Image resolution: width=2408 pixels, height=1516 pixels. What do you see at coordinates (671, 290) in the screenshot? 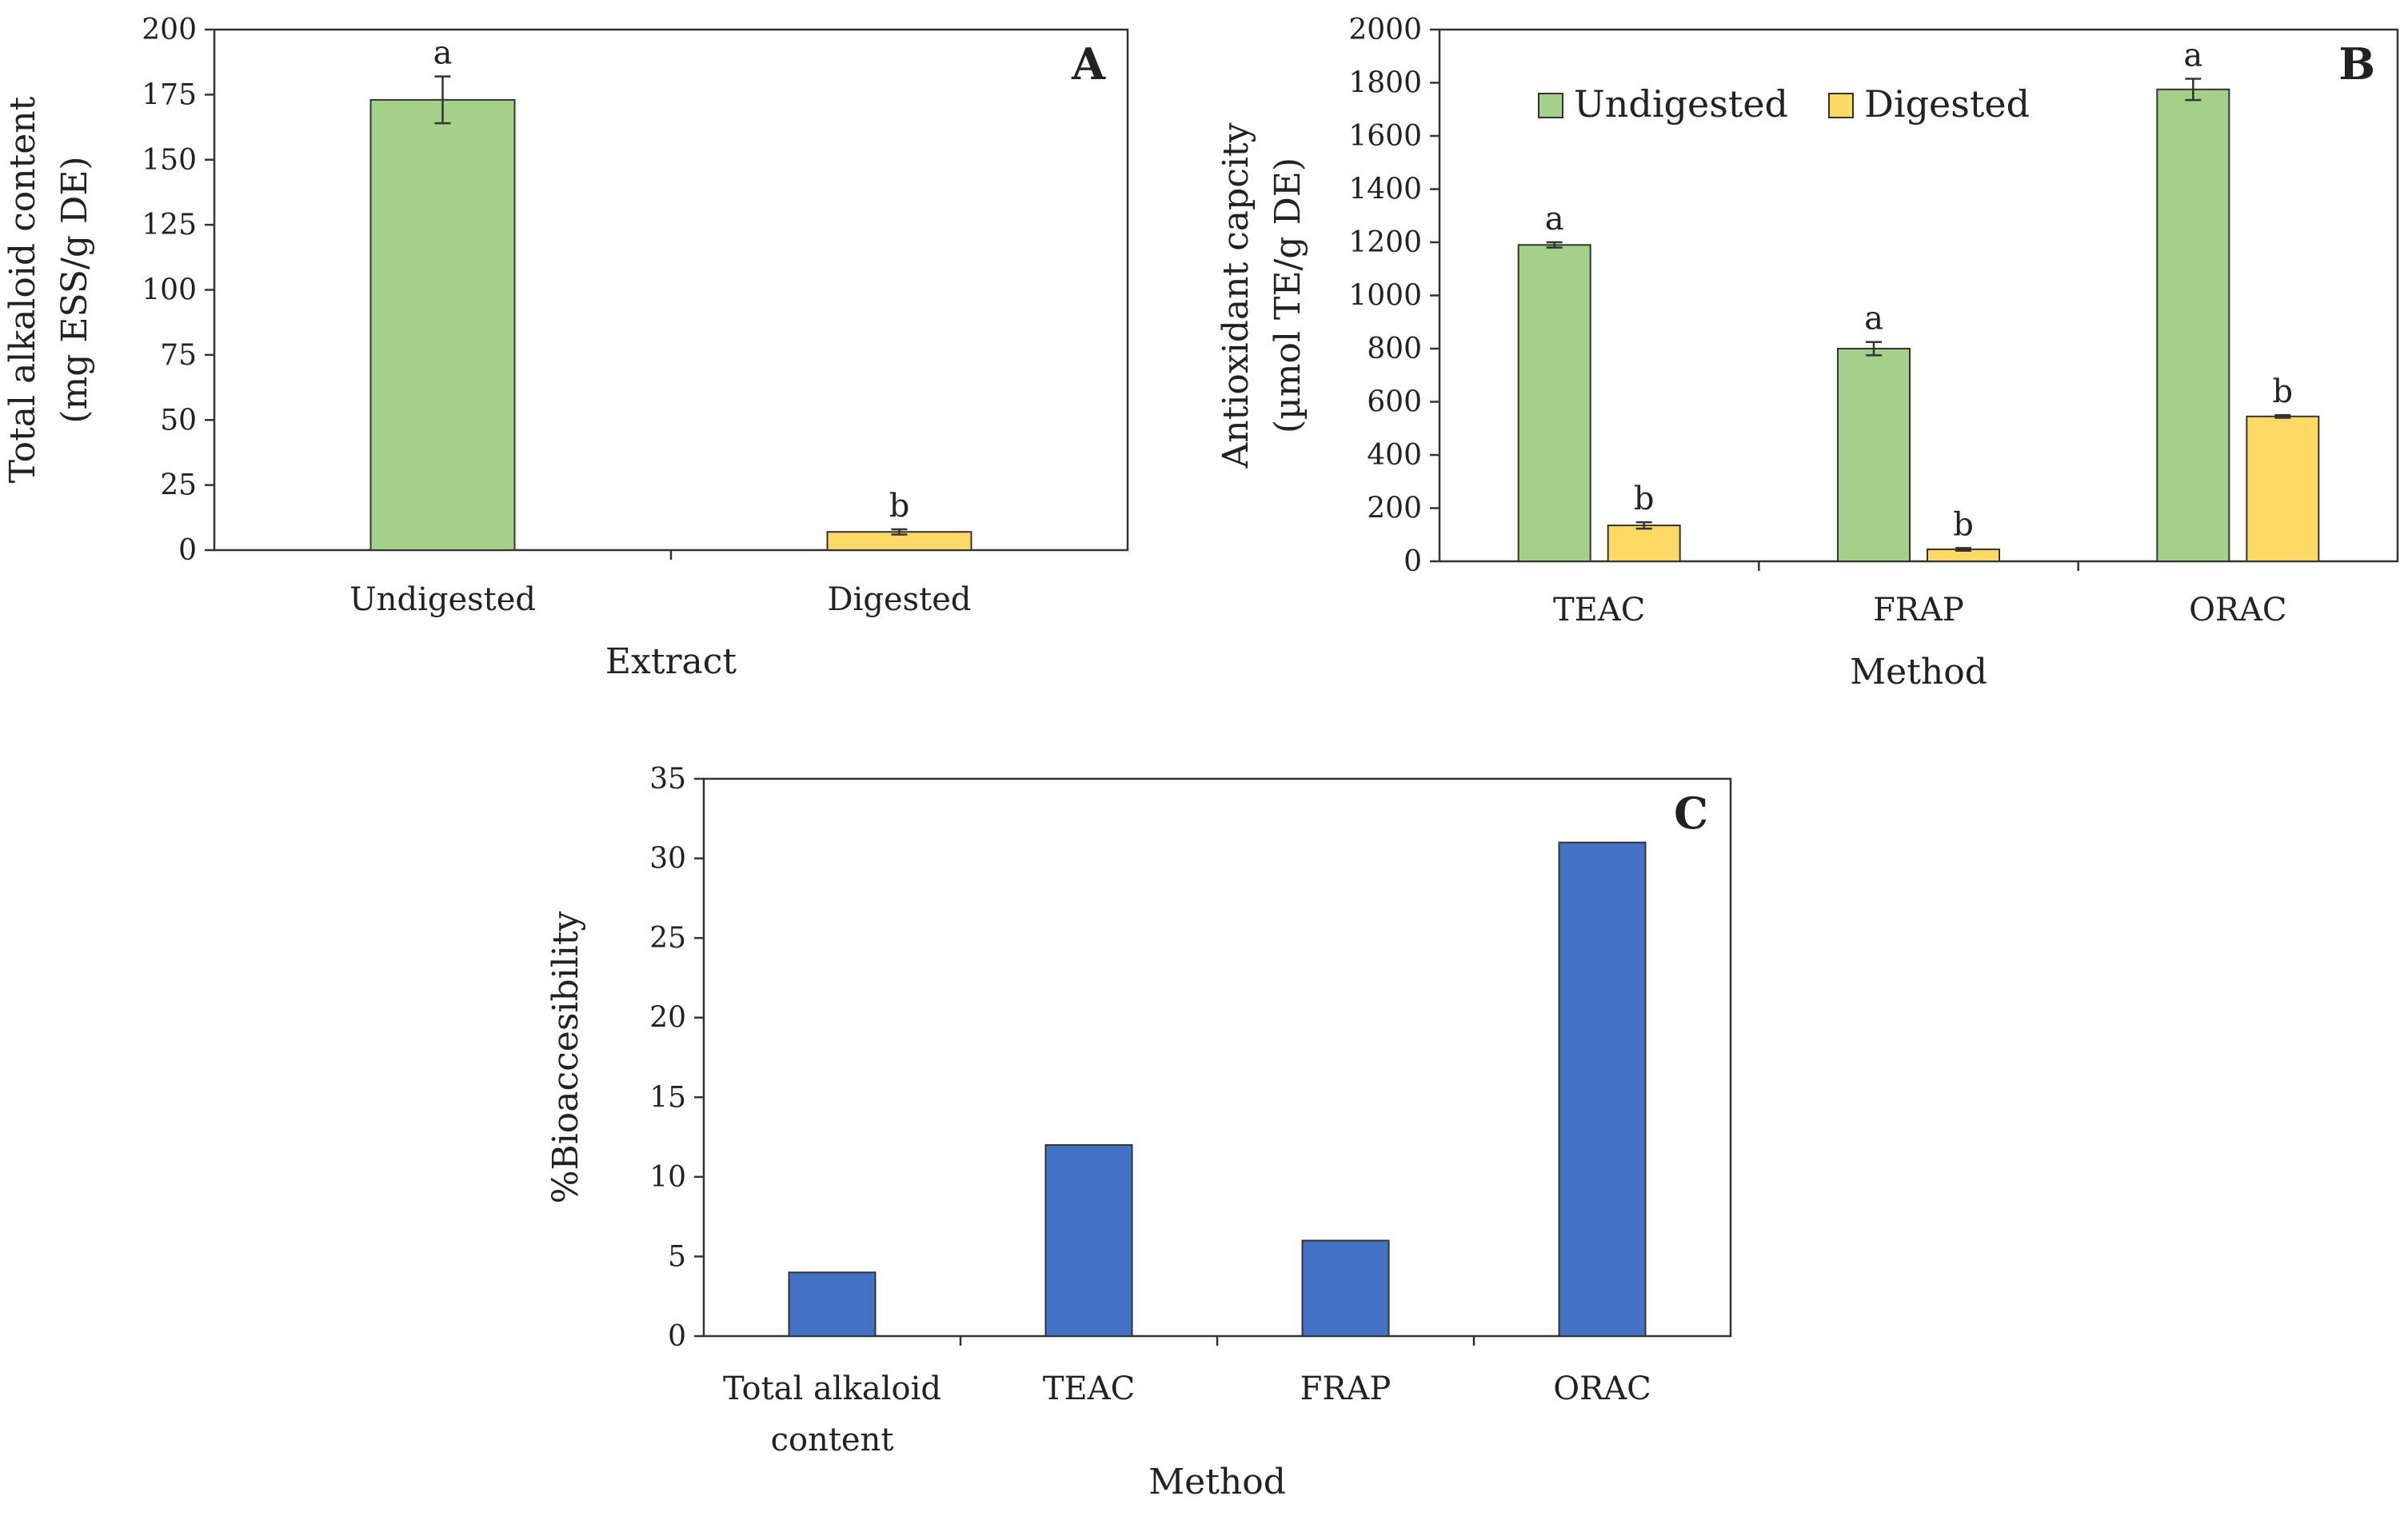
I see `plot-area` at bounding box center [671, 290].